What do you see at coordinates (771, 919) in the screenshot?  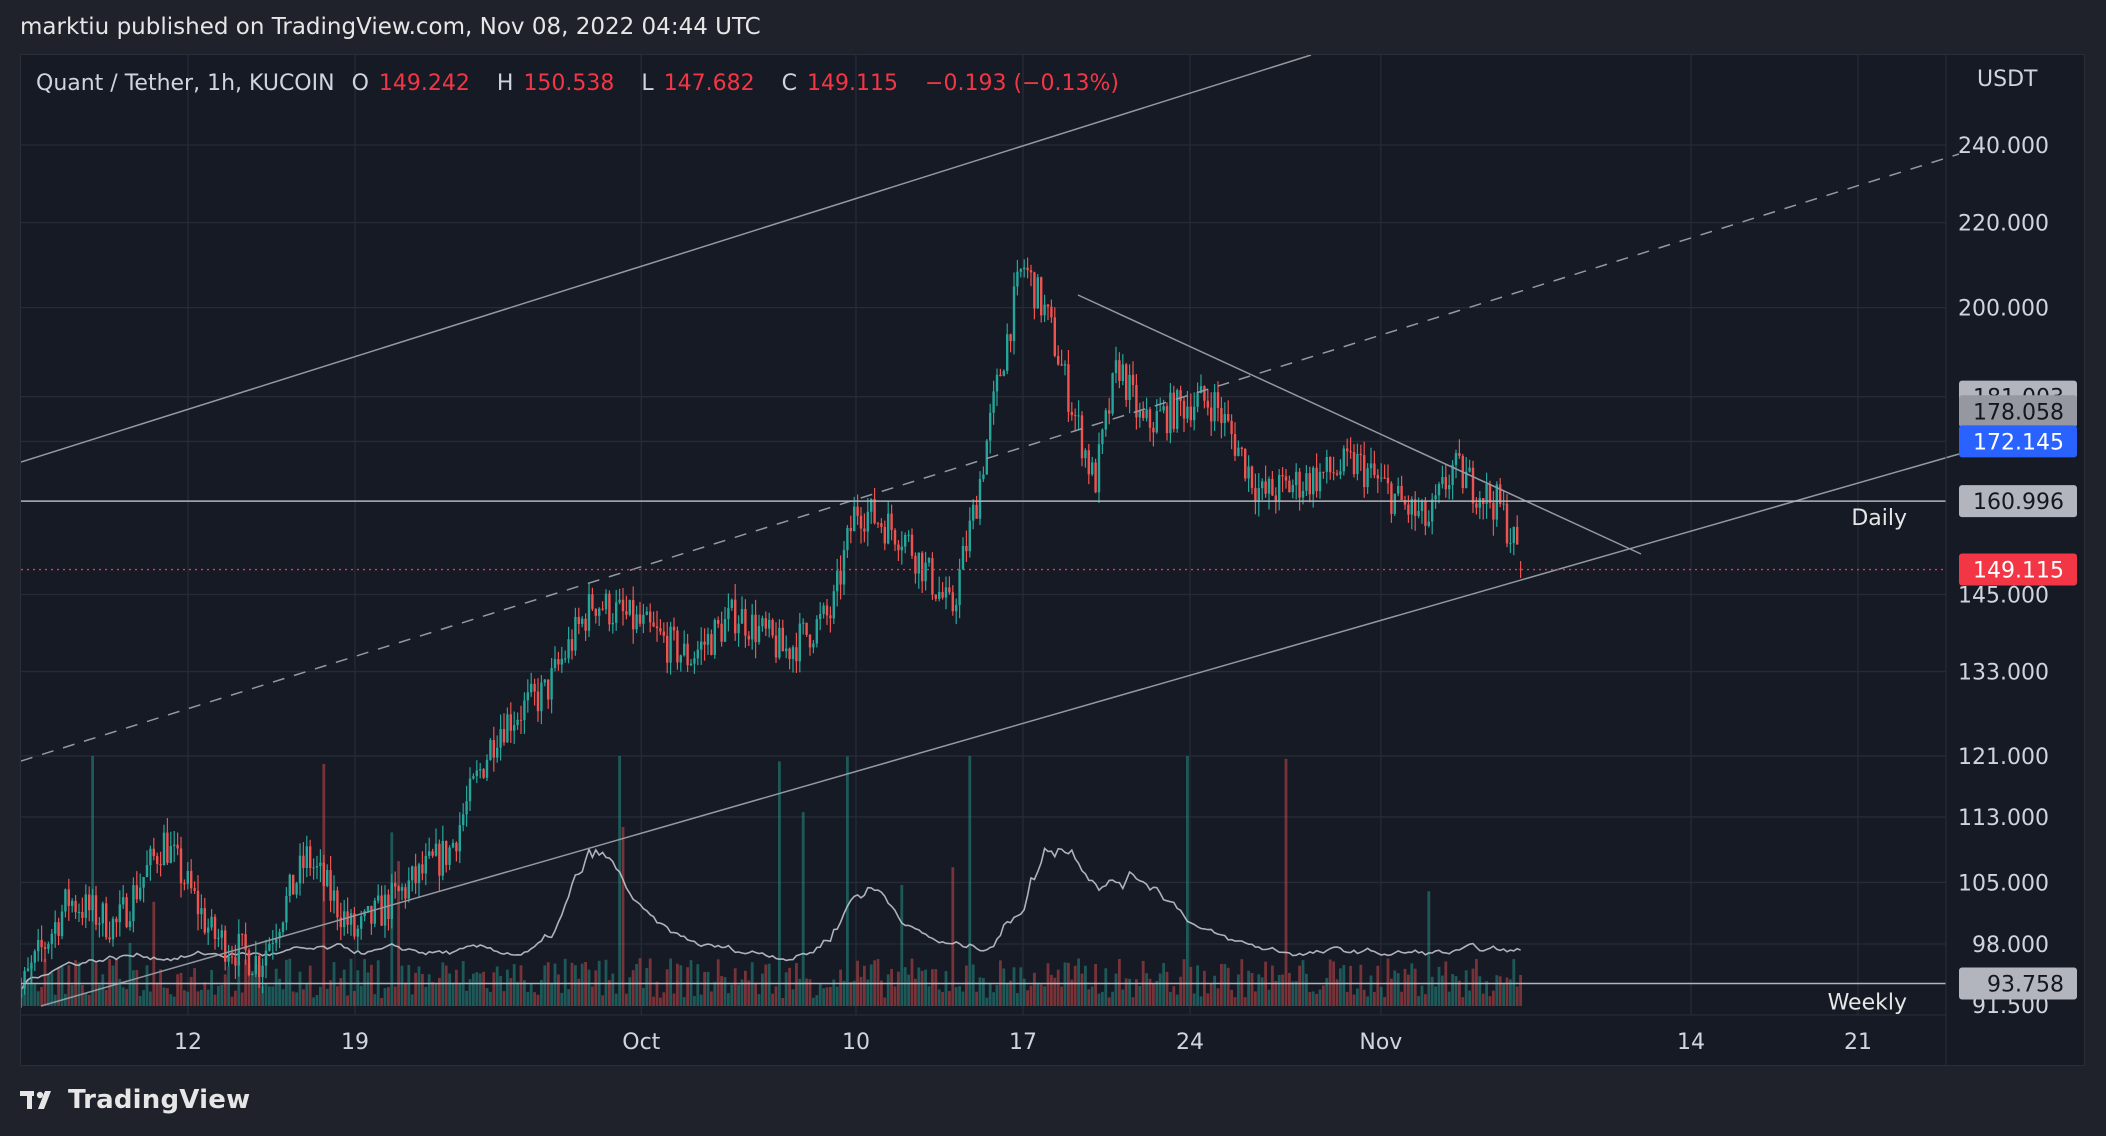 I see `volume-ma-line` at bounding box center [771, 919].